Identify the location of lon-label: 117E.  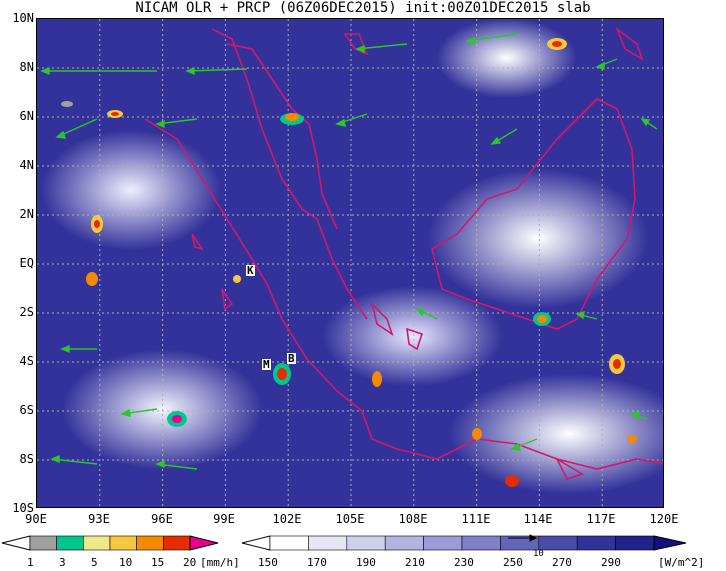
(601, 519).